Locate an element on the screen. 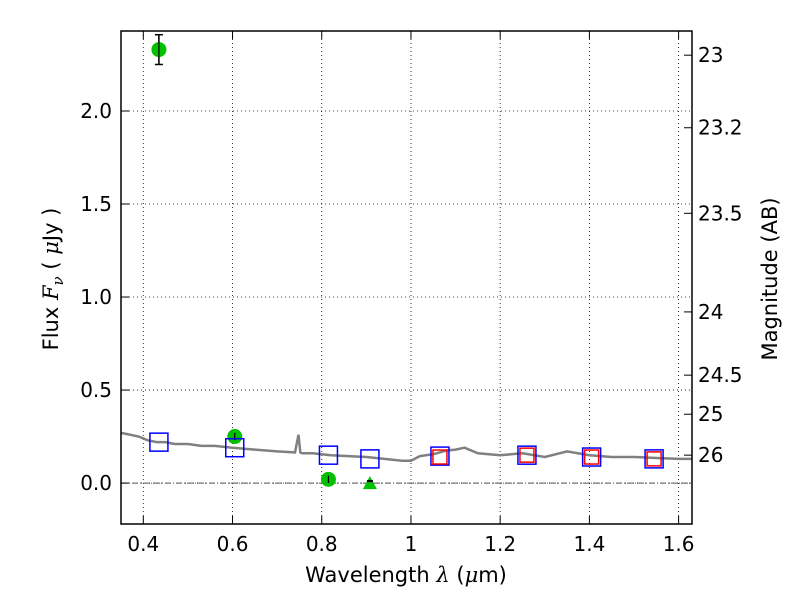 The height and width of the screenshot is (604, 800). x-tick-label: 0.8 is located at coordinates (322, 544).